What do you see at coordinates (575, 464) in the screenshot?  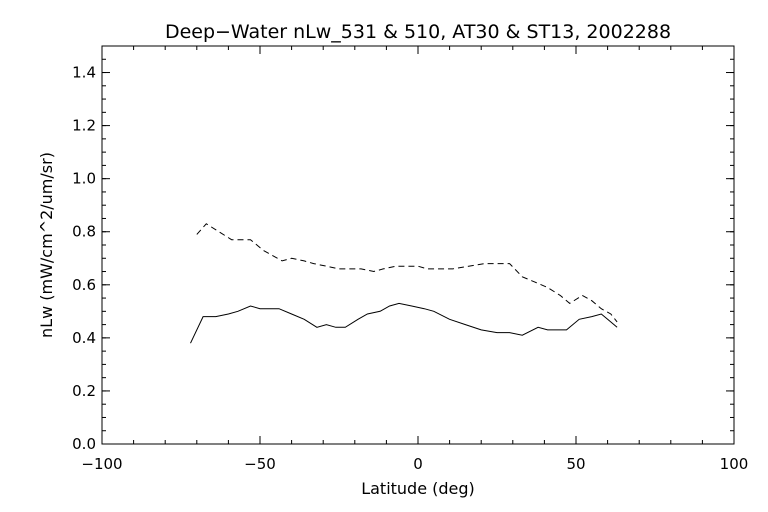 I see `x-tick-label: 50` at bounding box center [575, 464].